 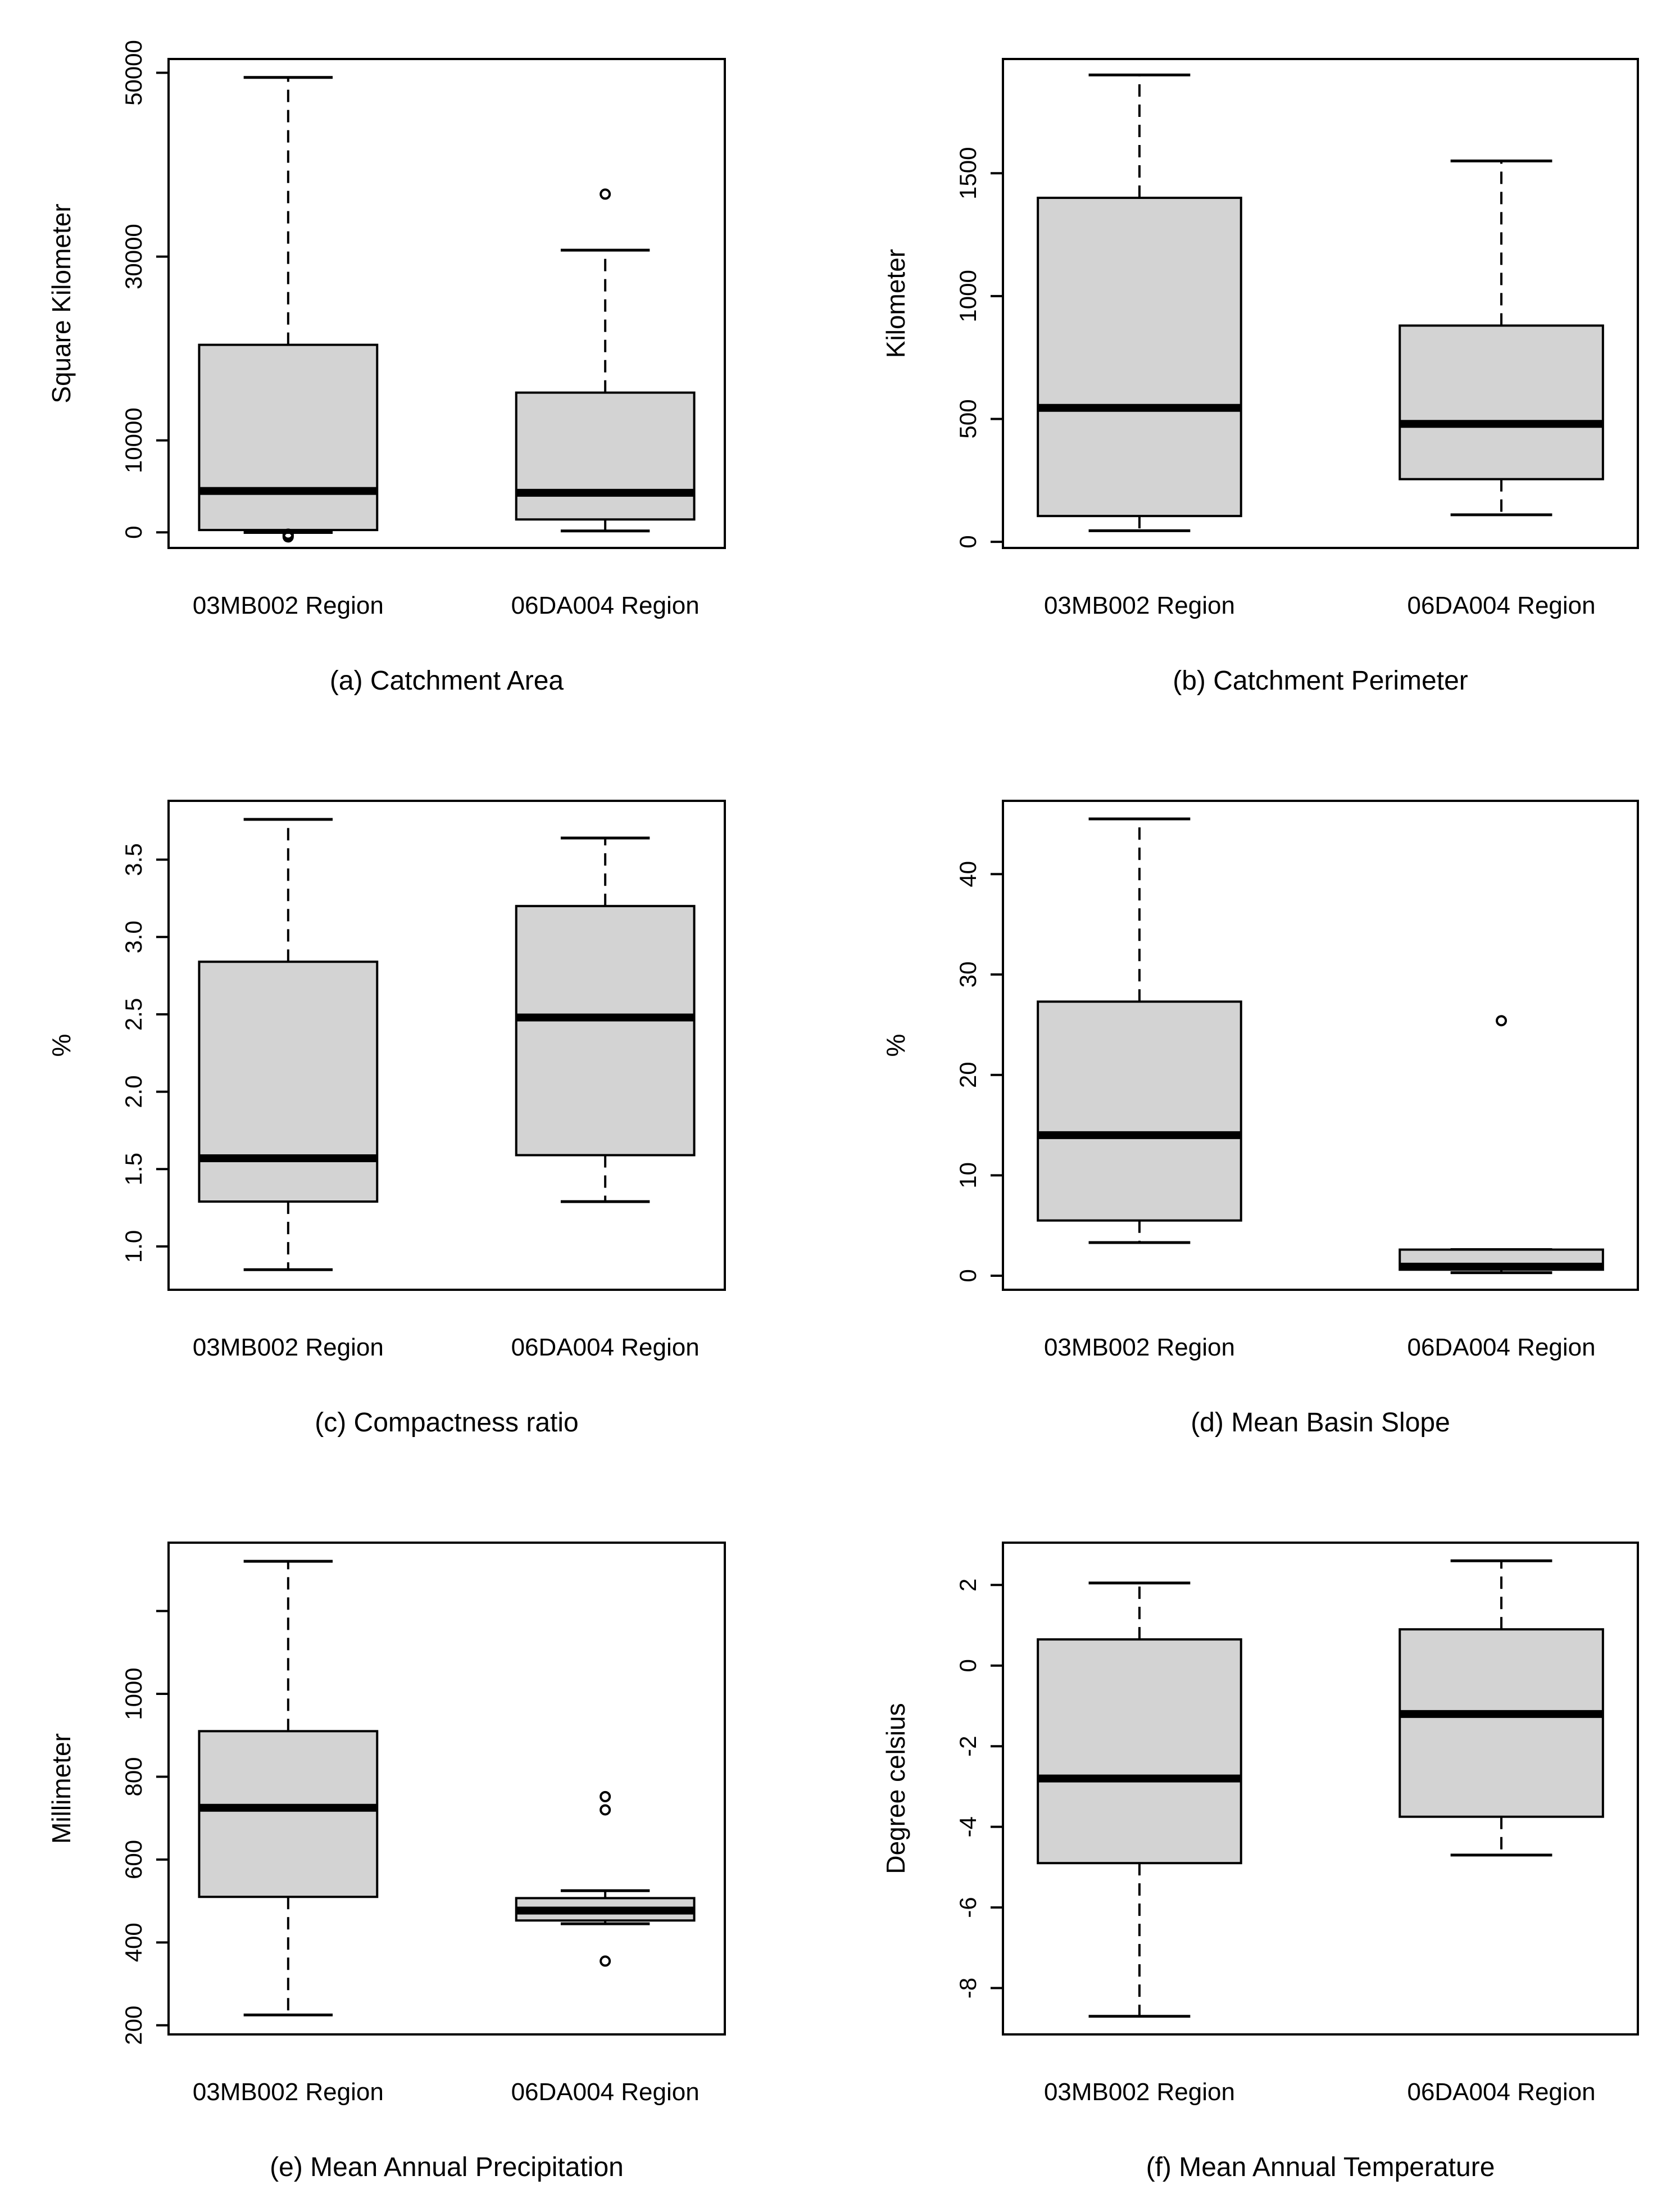 What do you see at coordinates (61, 1789) in the screenshot?
I see `y-axis-title: Millimeter` at bounding box center [61, 1789].